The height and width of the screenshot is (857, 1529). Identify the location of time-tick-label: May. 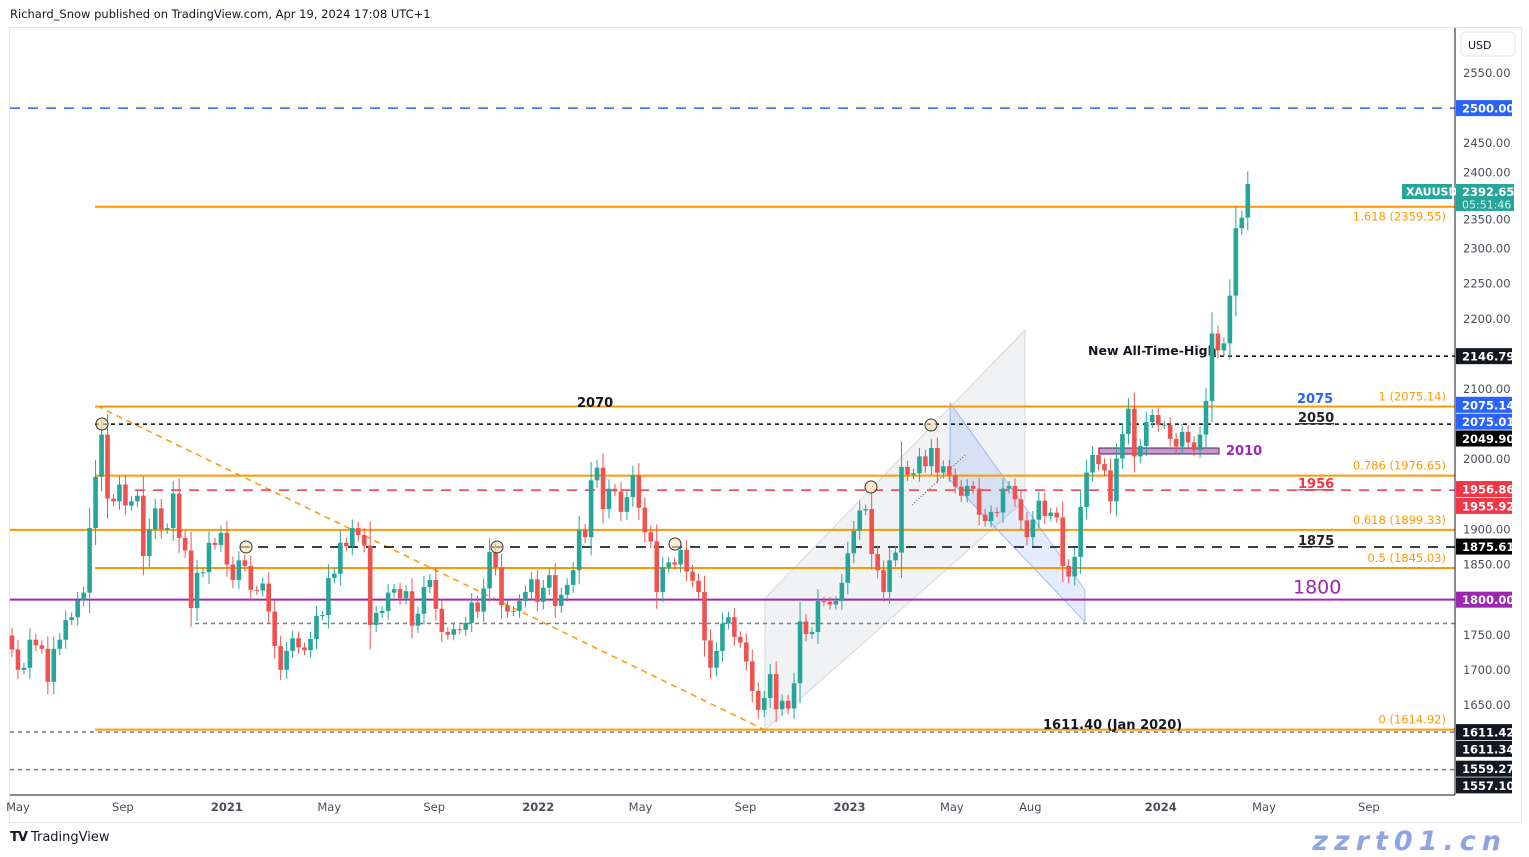
(329, 807).